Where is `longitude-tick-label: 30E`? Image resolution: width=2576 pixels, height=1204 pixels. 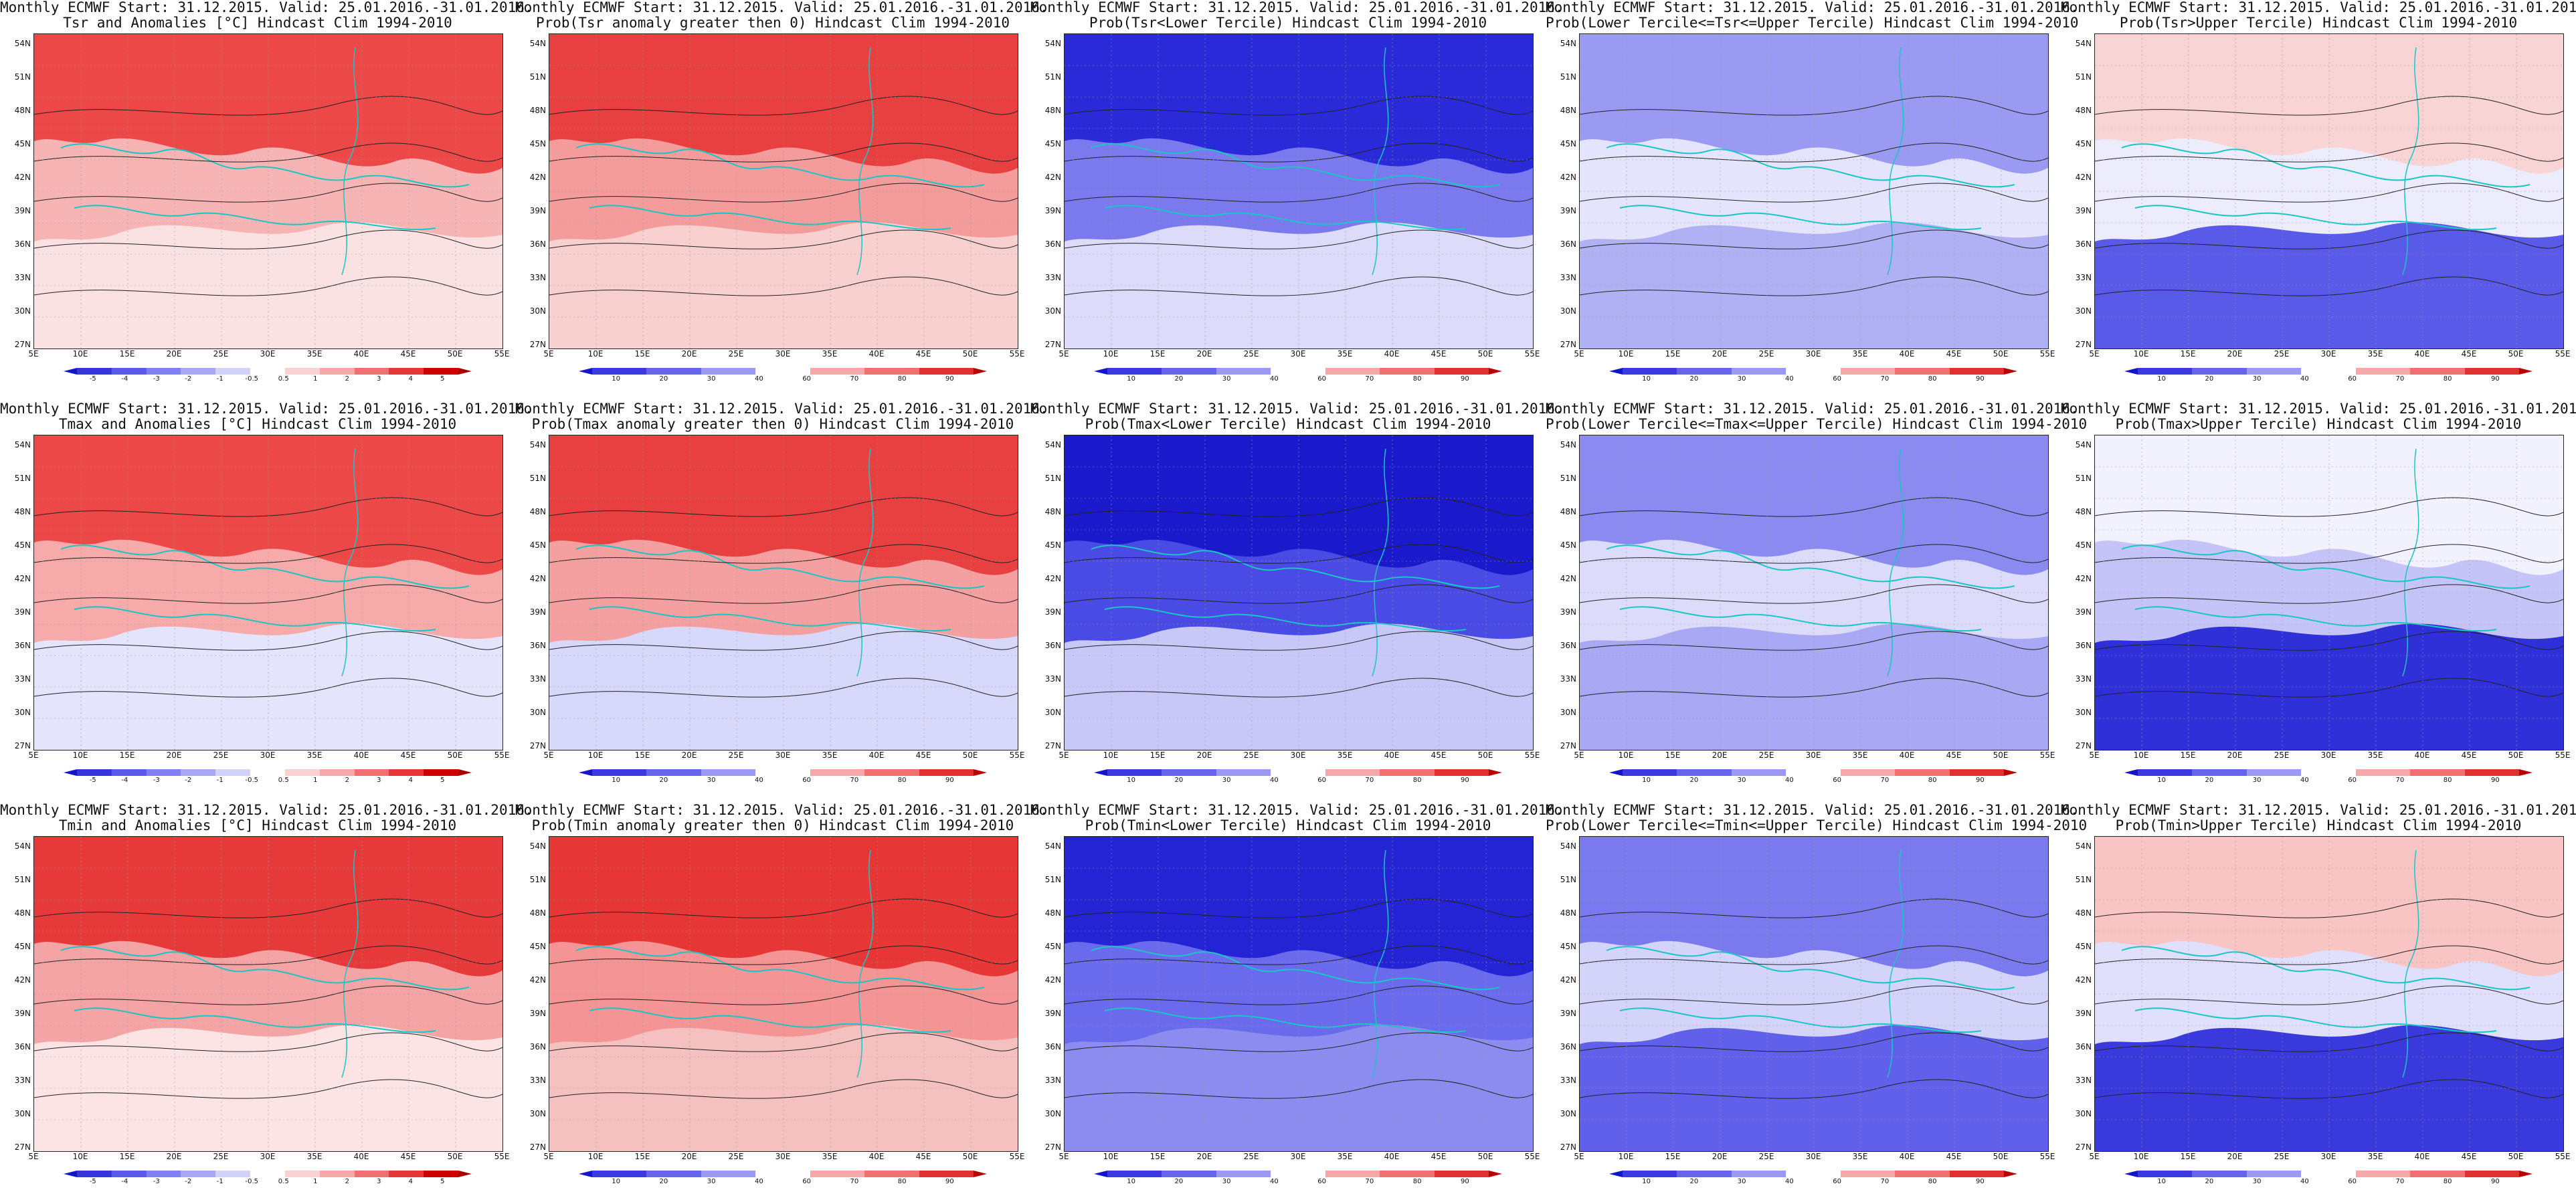
longitude-tick-label: 30E is located at coordinates (1813, 354).